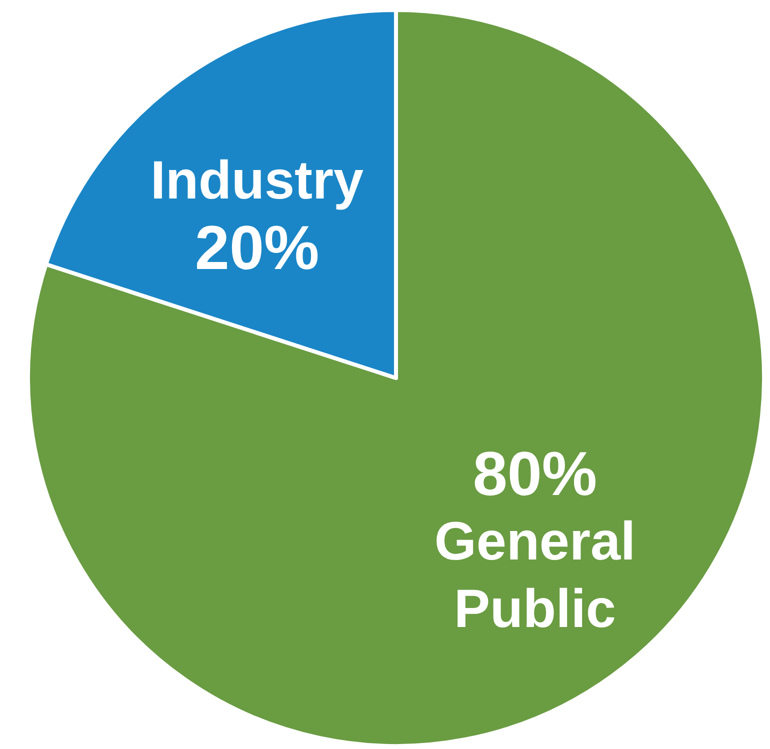 The image size is (770, 749). What do you see at coordinates (257, 180) in the screenshot?
I see `slice-label: Industry` at bounding box center [257, 180].